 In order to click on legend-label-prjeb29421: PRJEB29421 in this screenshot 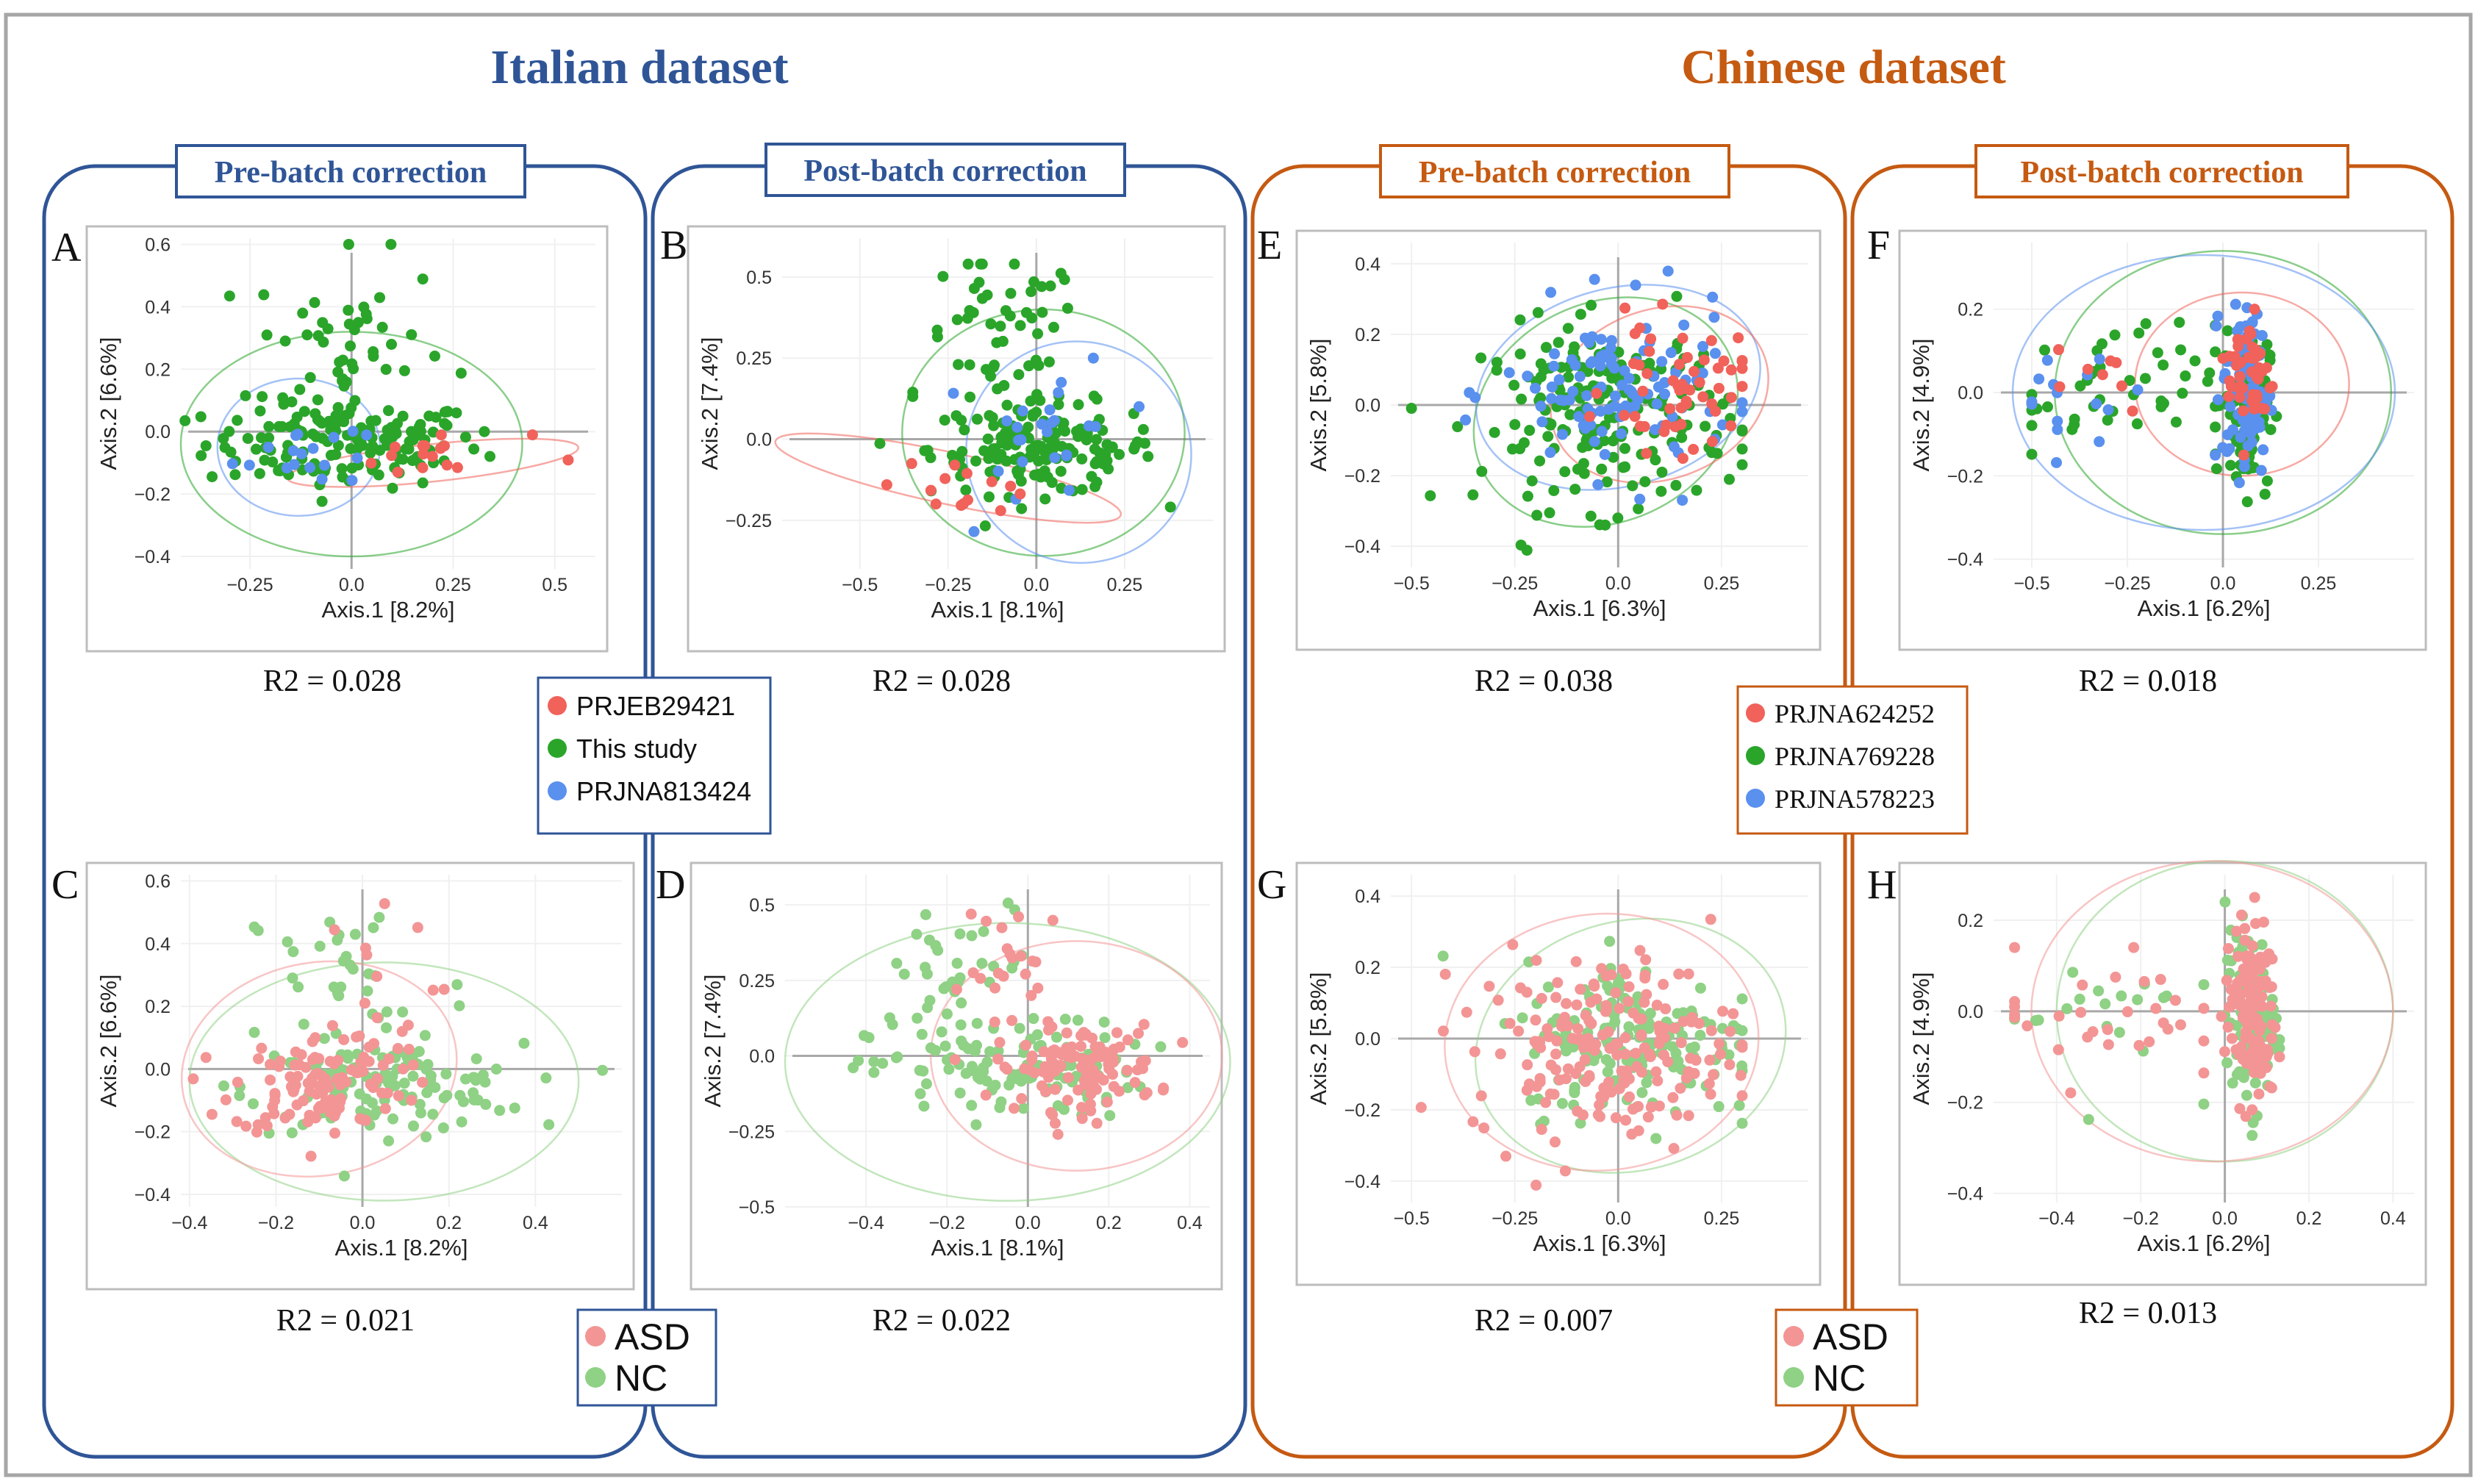, I will do `click(656, 706)`.